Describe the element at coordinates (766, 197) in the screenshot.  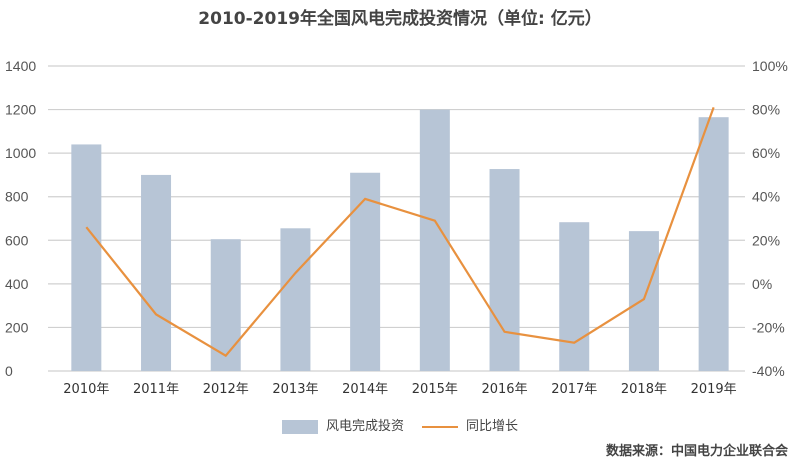
I see `y-right-tick: 40%` at that location.